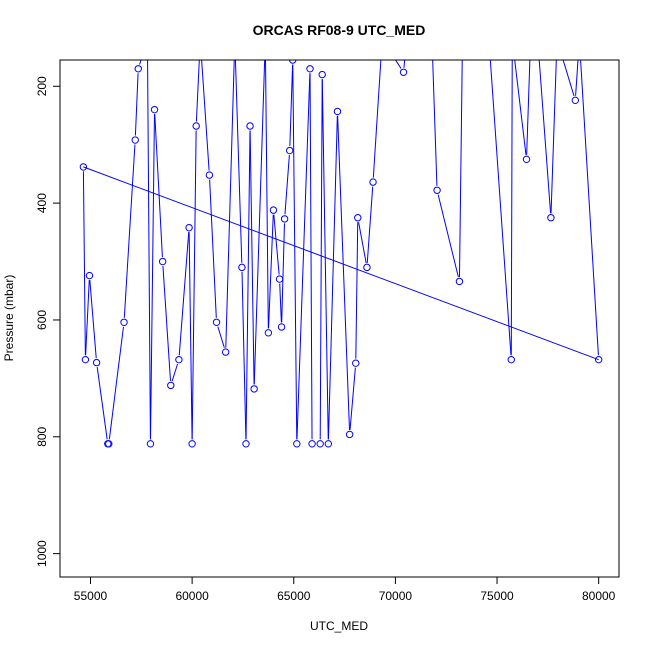  Describe the element at coordinates (192, 596) in the screenshot. I see `x-tick-label: 60000` at that location.